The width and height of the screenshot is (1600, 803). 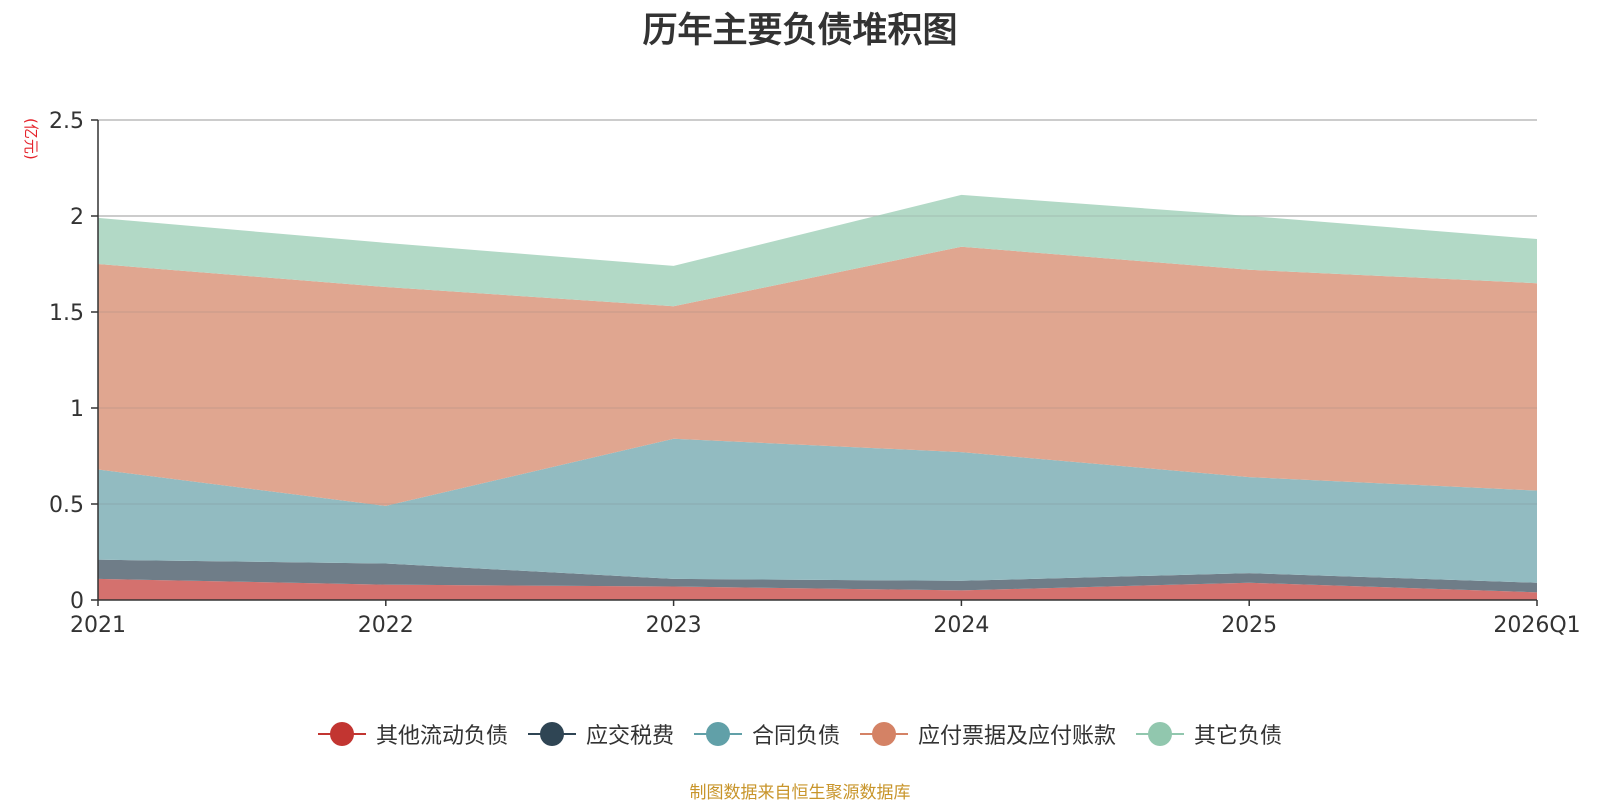 What do you see at coordinates (1017, 736) in the screenshot?
I see `legend-label: 应付票据及应付账款` at bounding box center [1017, 736].